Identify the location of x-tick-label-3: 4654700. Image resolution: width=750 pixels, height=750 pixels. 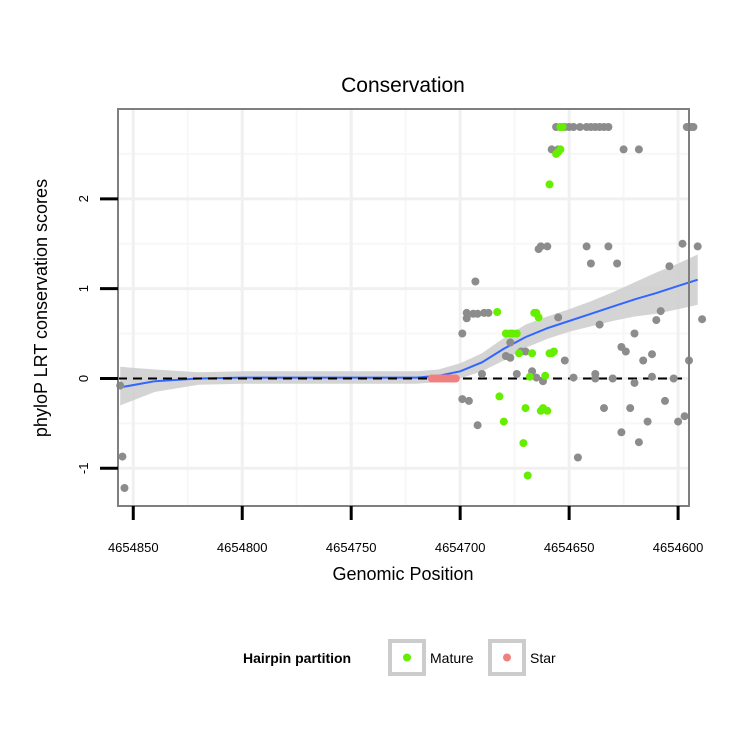
(460, 547).